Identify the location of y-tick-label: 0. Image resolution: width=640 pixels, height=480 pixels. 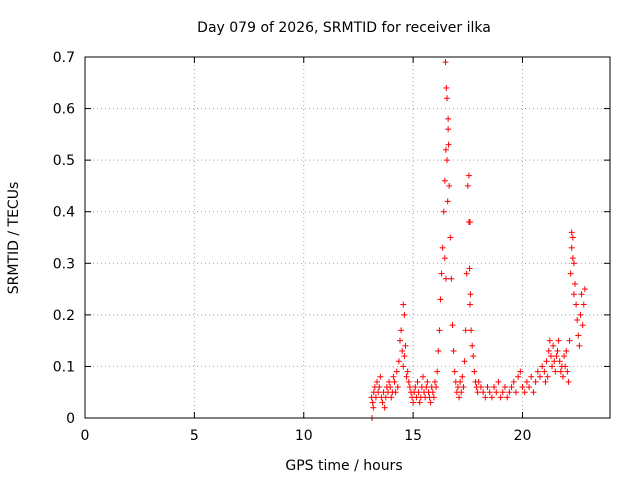
(70, 419).